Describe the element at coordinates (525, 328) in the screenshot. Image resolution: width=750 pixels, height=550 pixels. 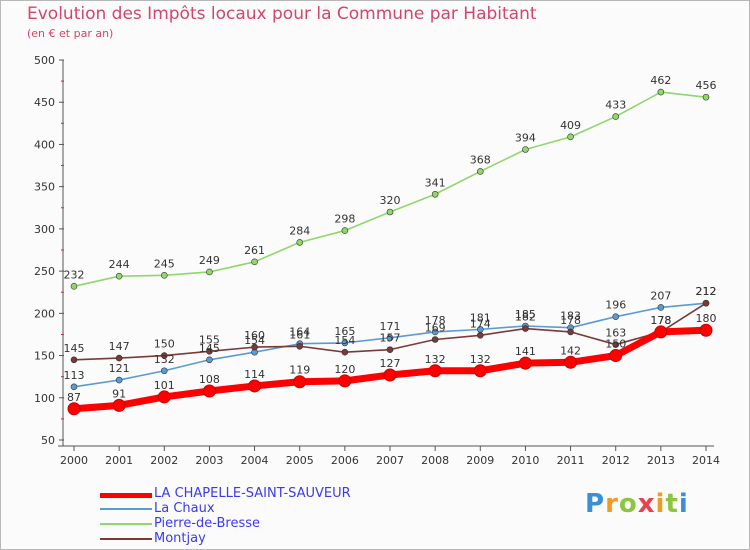
I see `point-montjay-2010` at that location.